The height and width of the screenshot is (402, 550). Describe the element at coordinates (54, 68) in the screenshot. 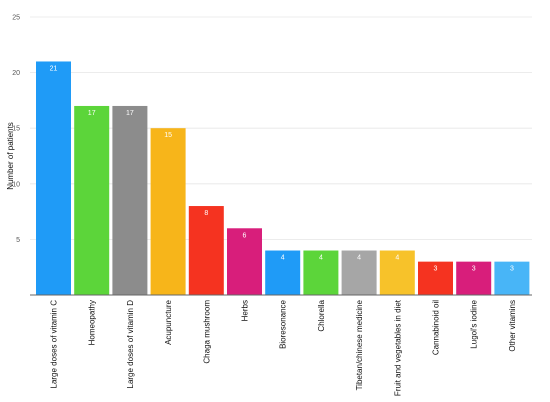

I see `data-label: 21` at that location.